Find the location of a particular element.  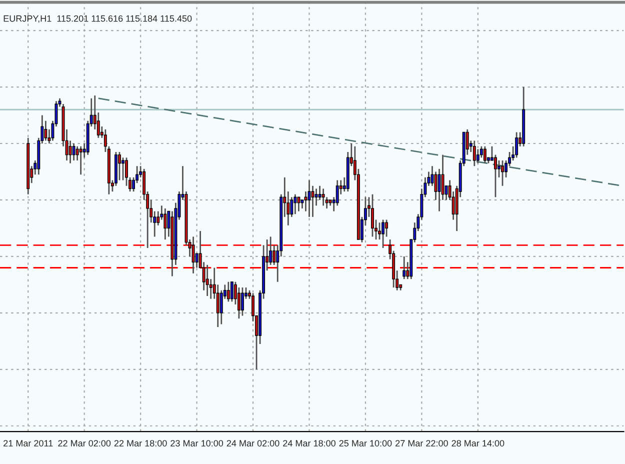

x-tick-label: 28 Mar 14:00 is located at coordinates (478, 443).